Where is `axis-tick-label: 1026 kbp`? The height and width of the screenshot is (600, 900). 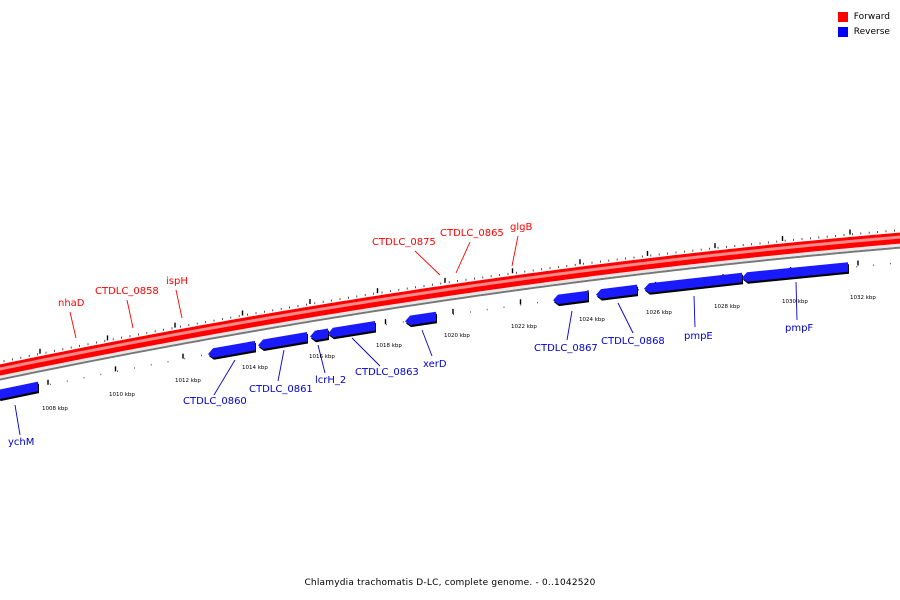 axis-tick-label: 1026 kbp is located at coordinates (659, 313).